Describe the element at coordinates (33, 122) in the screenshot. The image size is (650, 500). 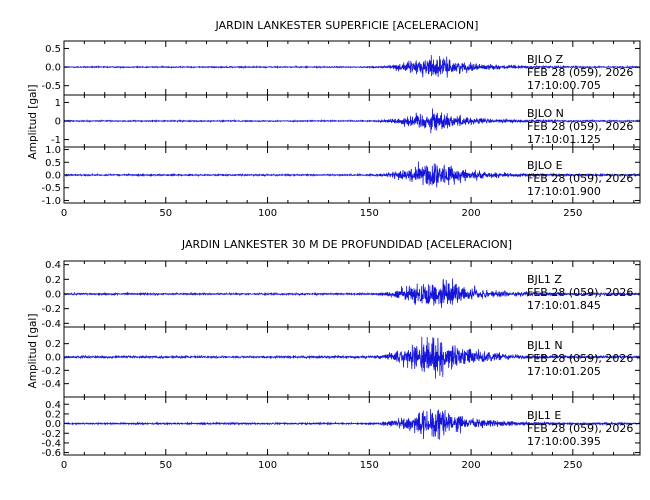
I see `y-axis-label-surface: Amplitud [gal]` at that location.